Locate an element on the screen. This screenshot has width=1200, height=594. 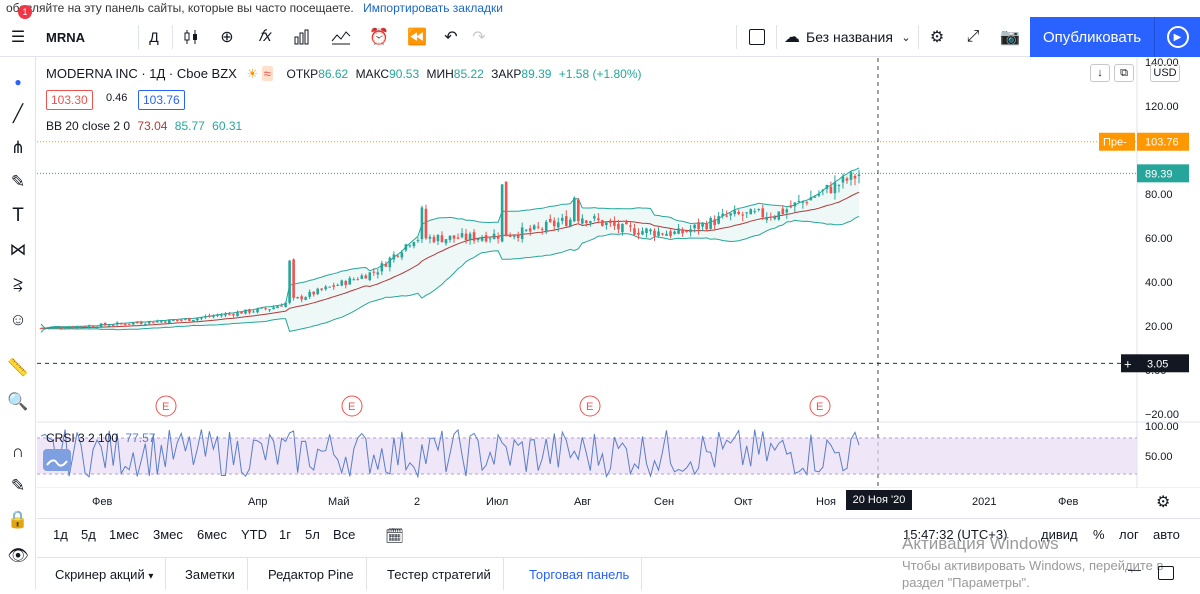
publish-button: Опубликовать is located at coordinates (1092, 37).